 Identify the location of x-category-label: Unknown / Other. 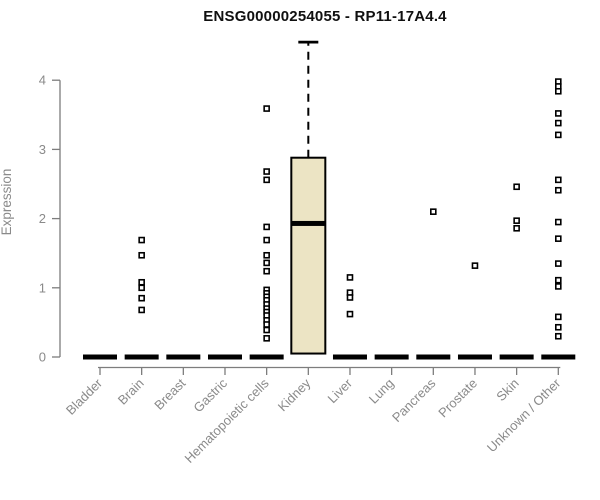
(524, 415).